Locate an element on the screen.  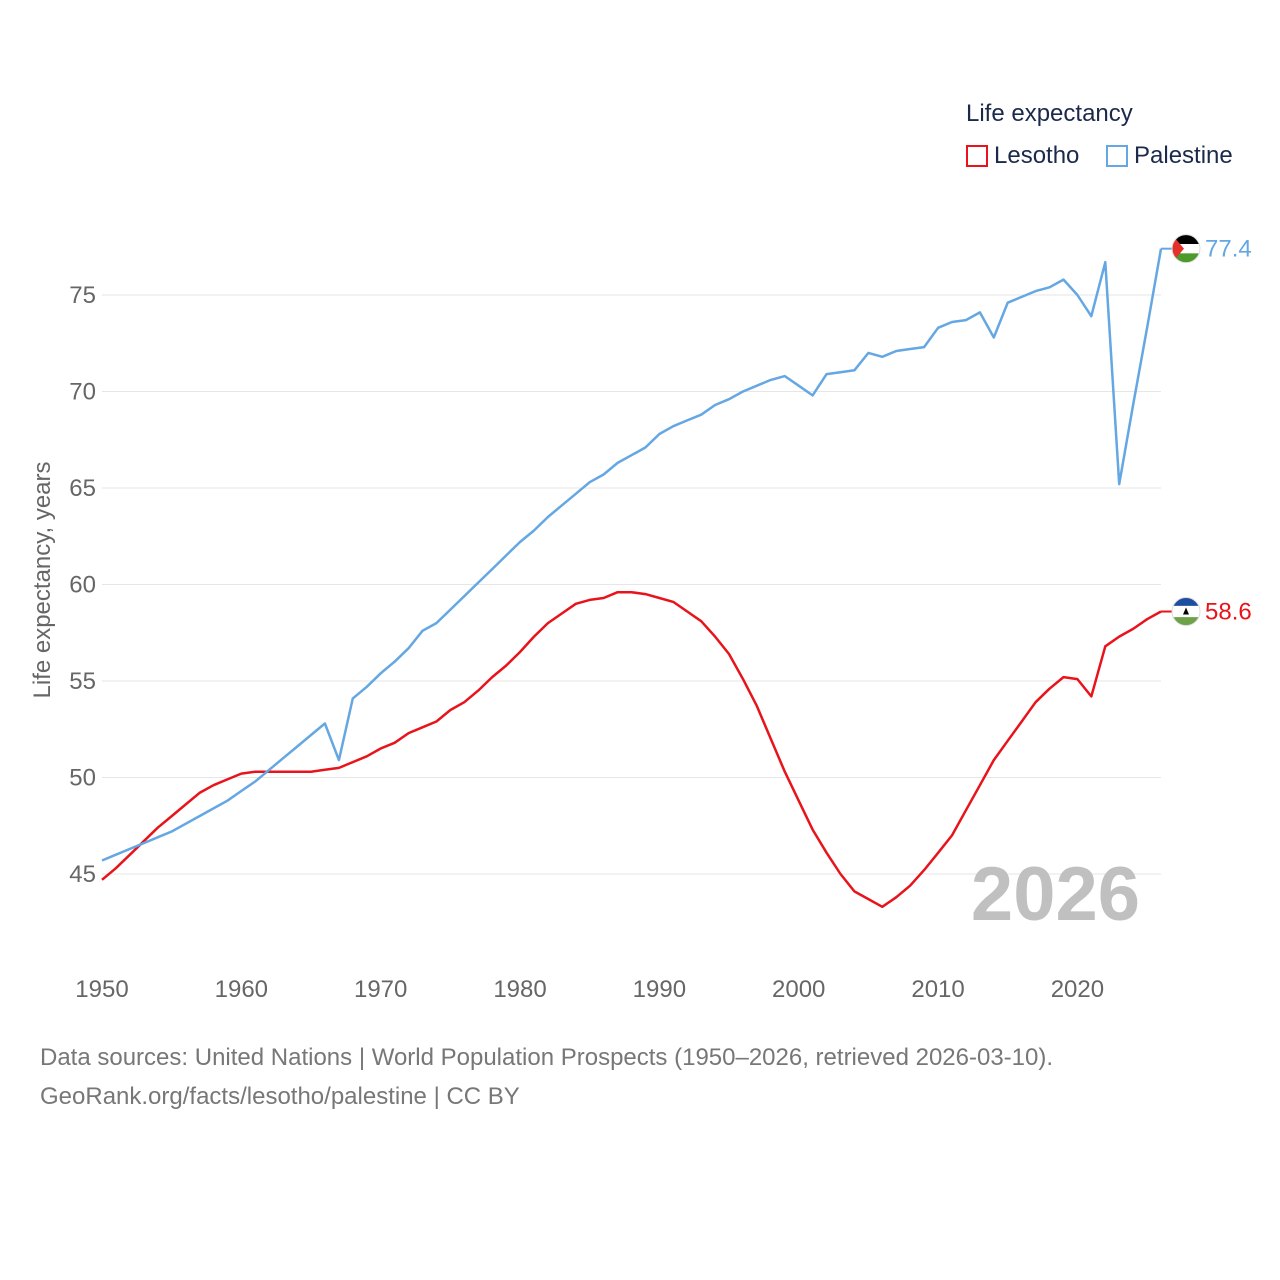
y-tick-label: 60 is located at coordinates (82, 585).